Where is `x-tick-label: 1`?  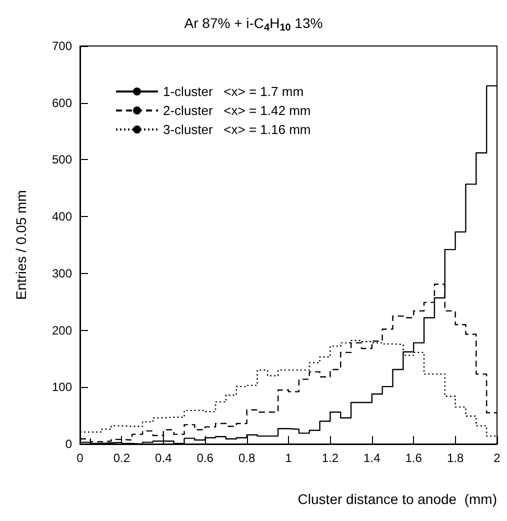 x-tick-label: 1 is located at coordinates (288, 458).